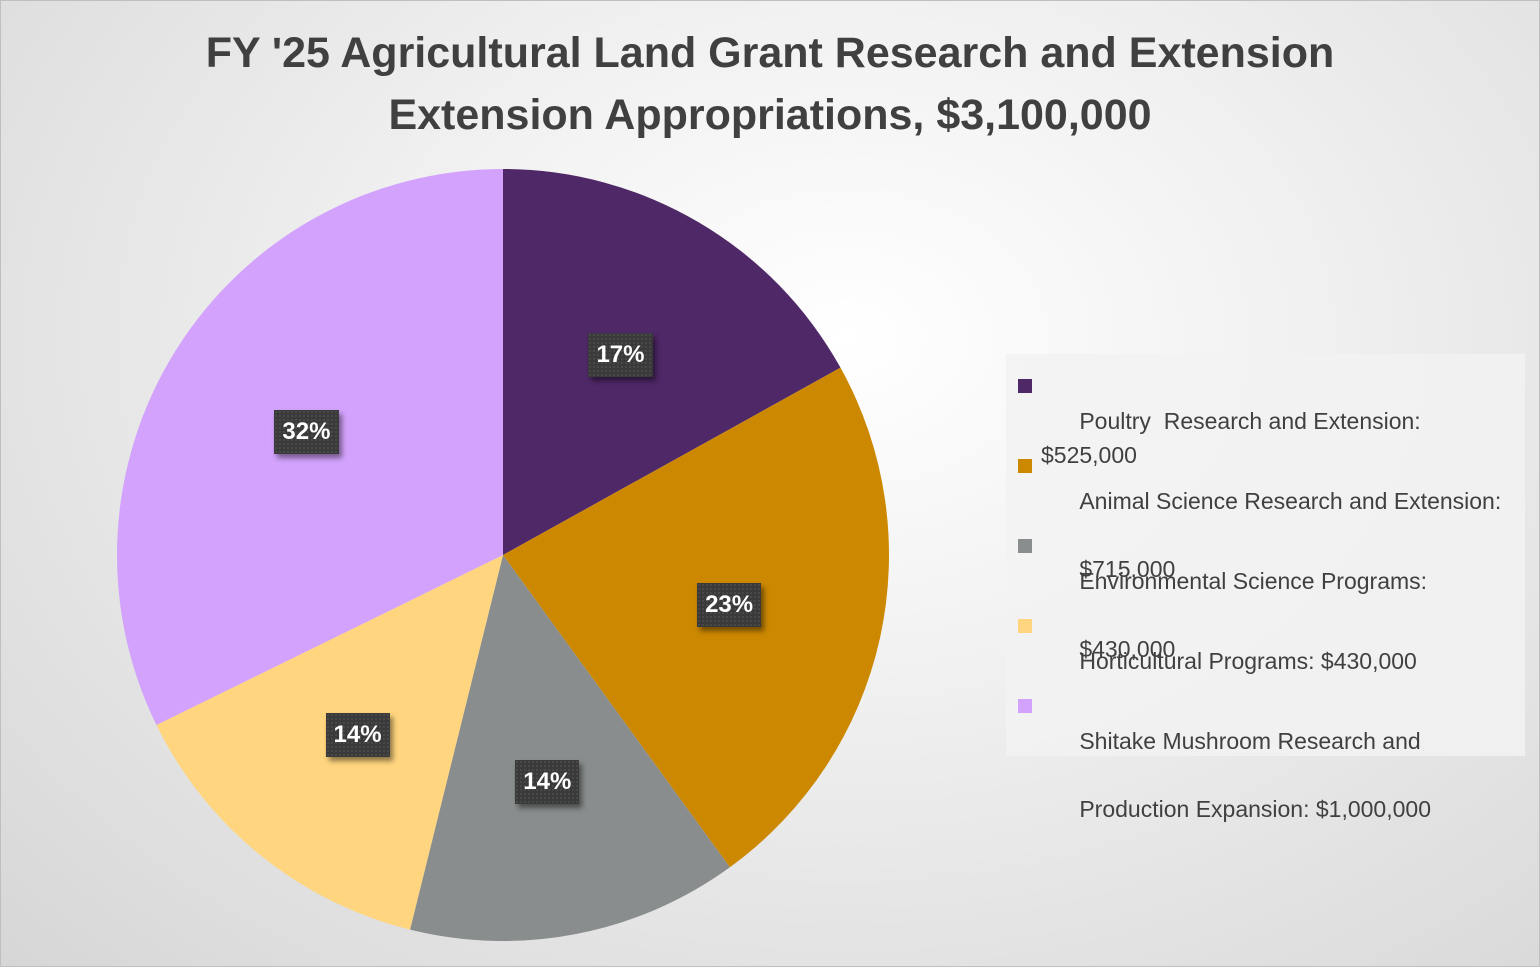 The image size is (1540, 967). I want to click on chart-title-line-2: Extension Appropriations, $3,100,000, so click(770, 115).